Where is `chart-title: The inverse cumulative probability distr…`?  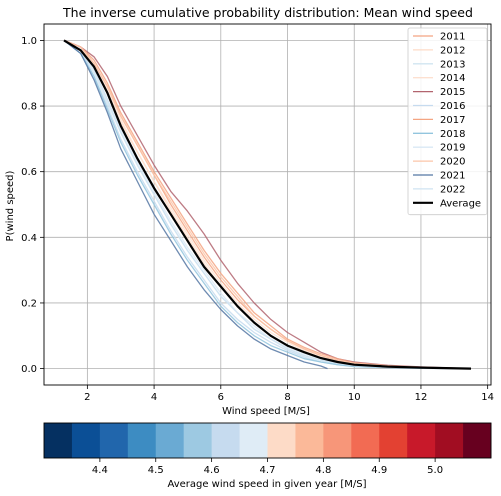 chart-title: The inverse cumulative probability distr… is located at coordinates (267, 12).